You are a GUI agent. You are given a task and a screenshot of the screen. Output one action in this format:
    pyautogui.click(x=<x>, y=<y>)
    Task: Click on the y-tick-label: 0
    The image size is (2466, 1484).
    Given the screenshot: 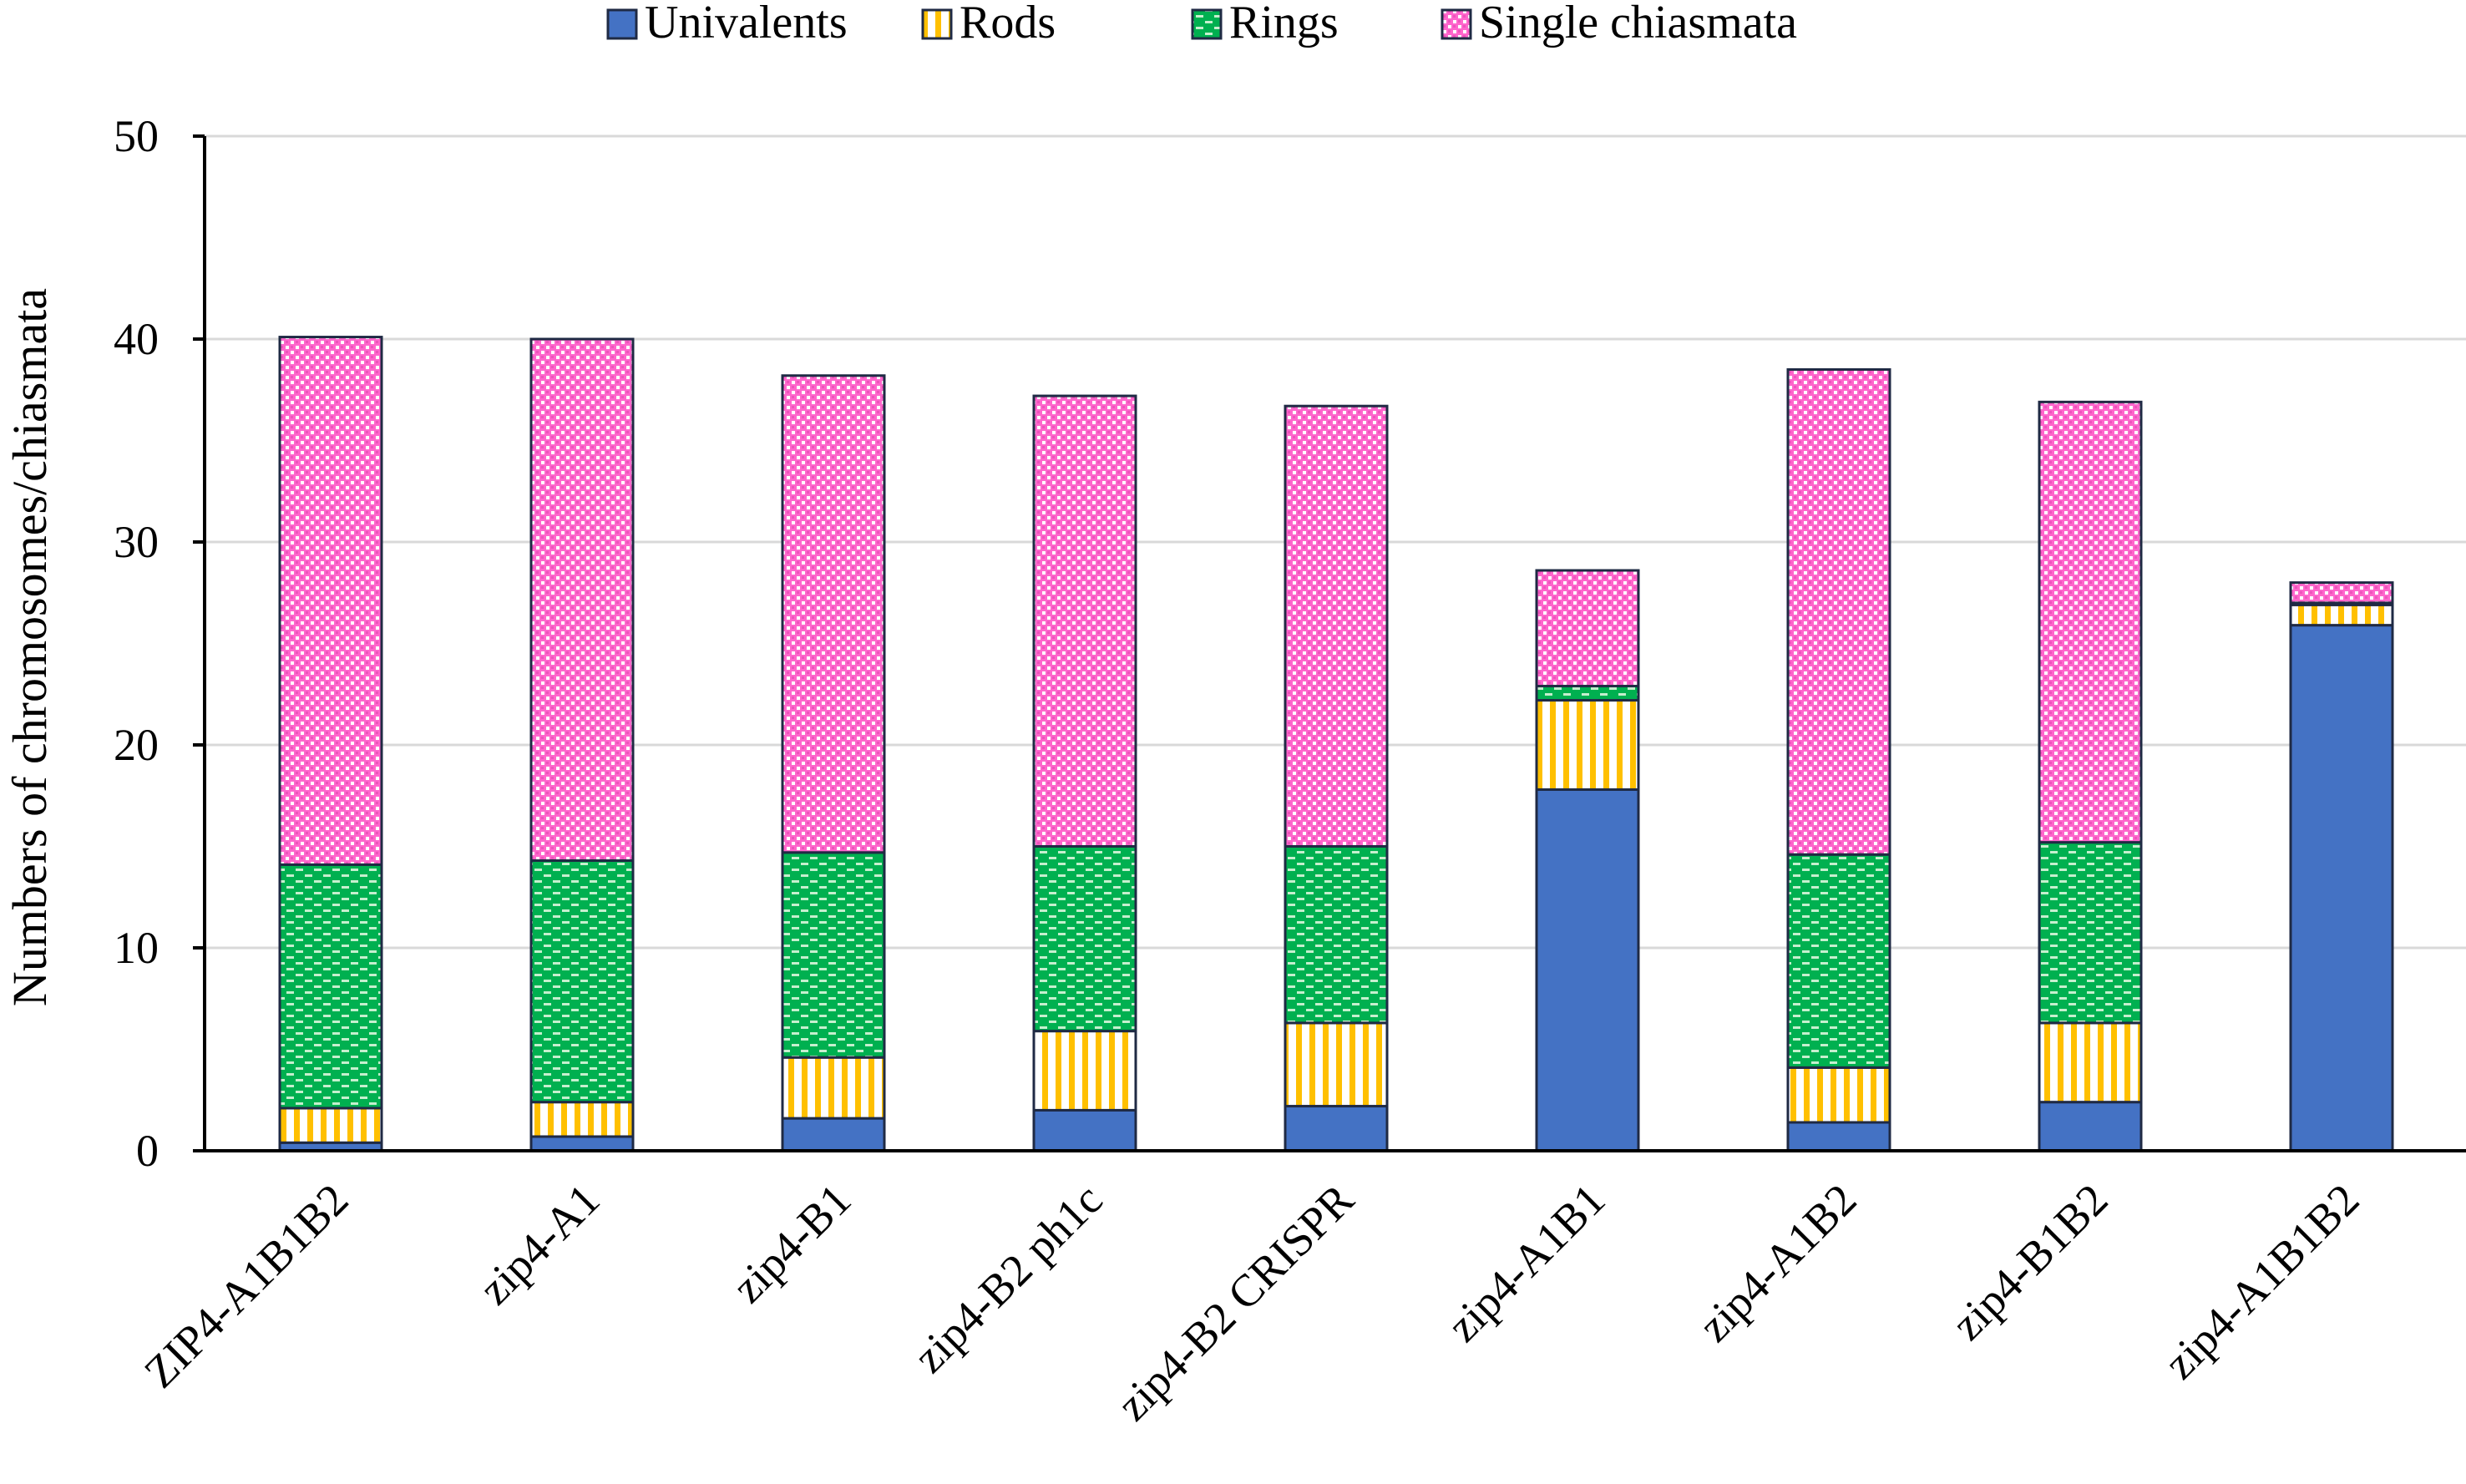 What is the action you would take?
    pyautogui.click(x=148, y=1151)
    